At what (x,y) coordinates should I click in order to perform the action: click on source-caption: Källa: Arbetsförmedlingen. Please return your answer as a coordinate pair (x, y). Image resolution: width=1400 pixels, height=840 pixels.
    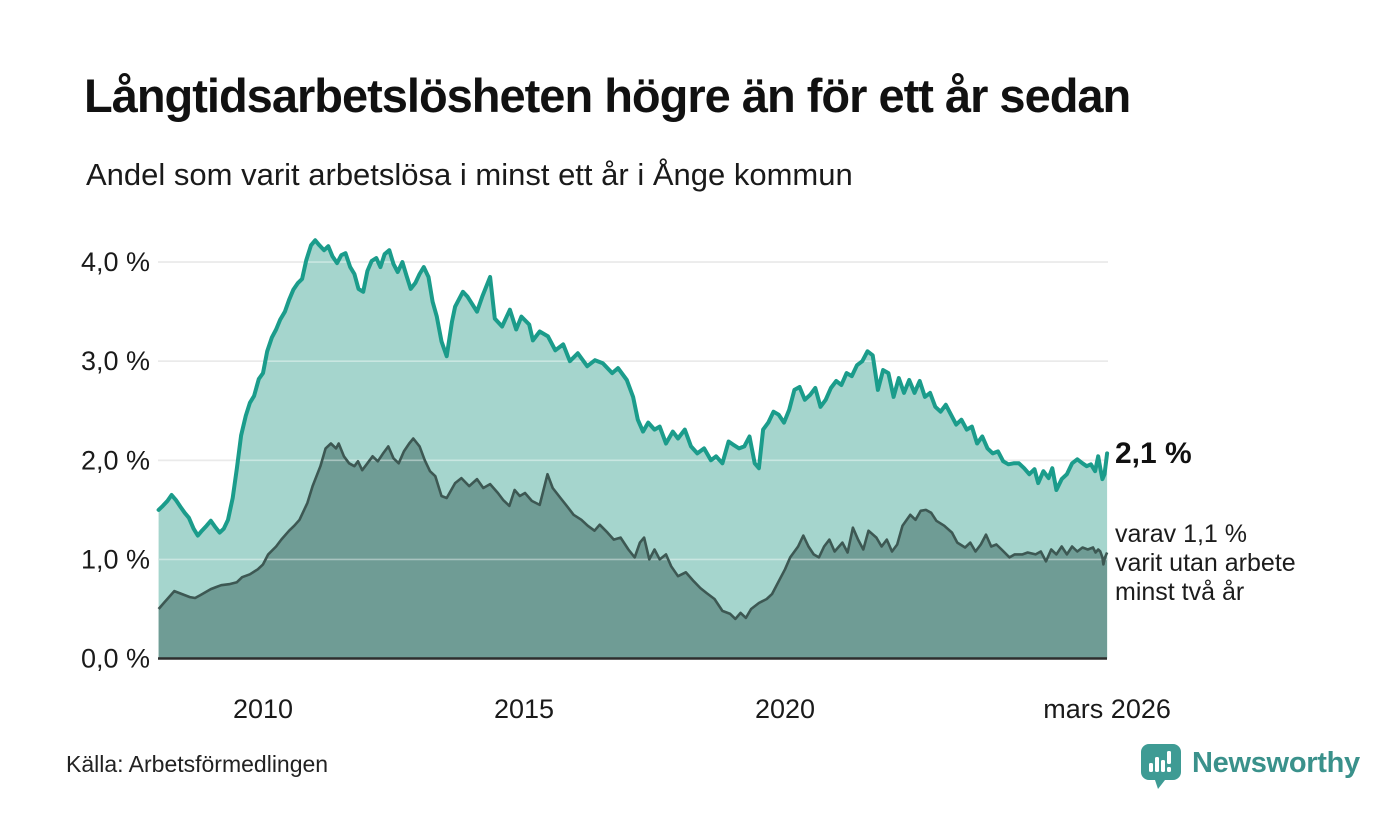
    Looking at the image, I should click on (197, 764).